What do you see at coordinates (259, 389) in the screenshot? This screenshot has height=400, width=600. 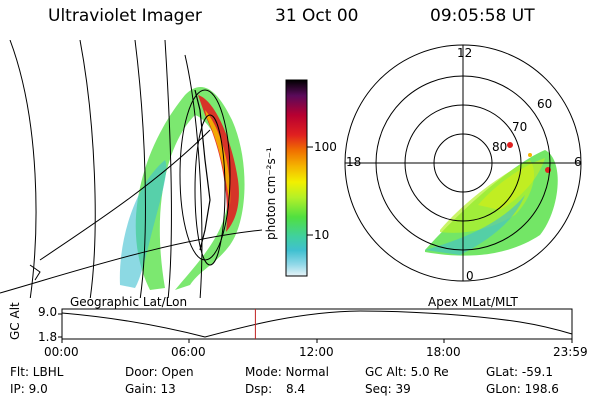 I see `info-dsp-label: Dsp:` at bounding box center [259, 389].